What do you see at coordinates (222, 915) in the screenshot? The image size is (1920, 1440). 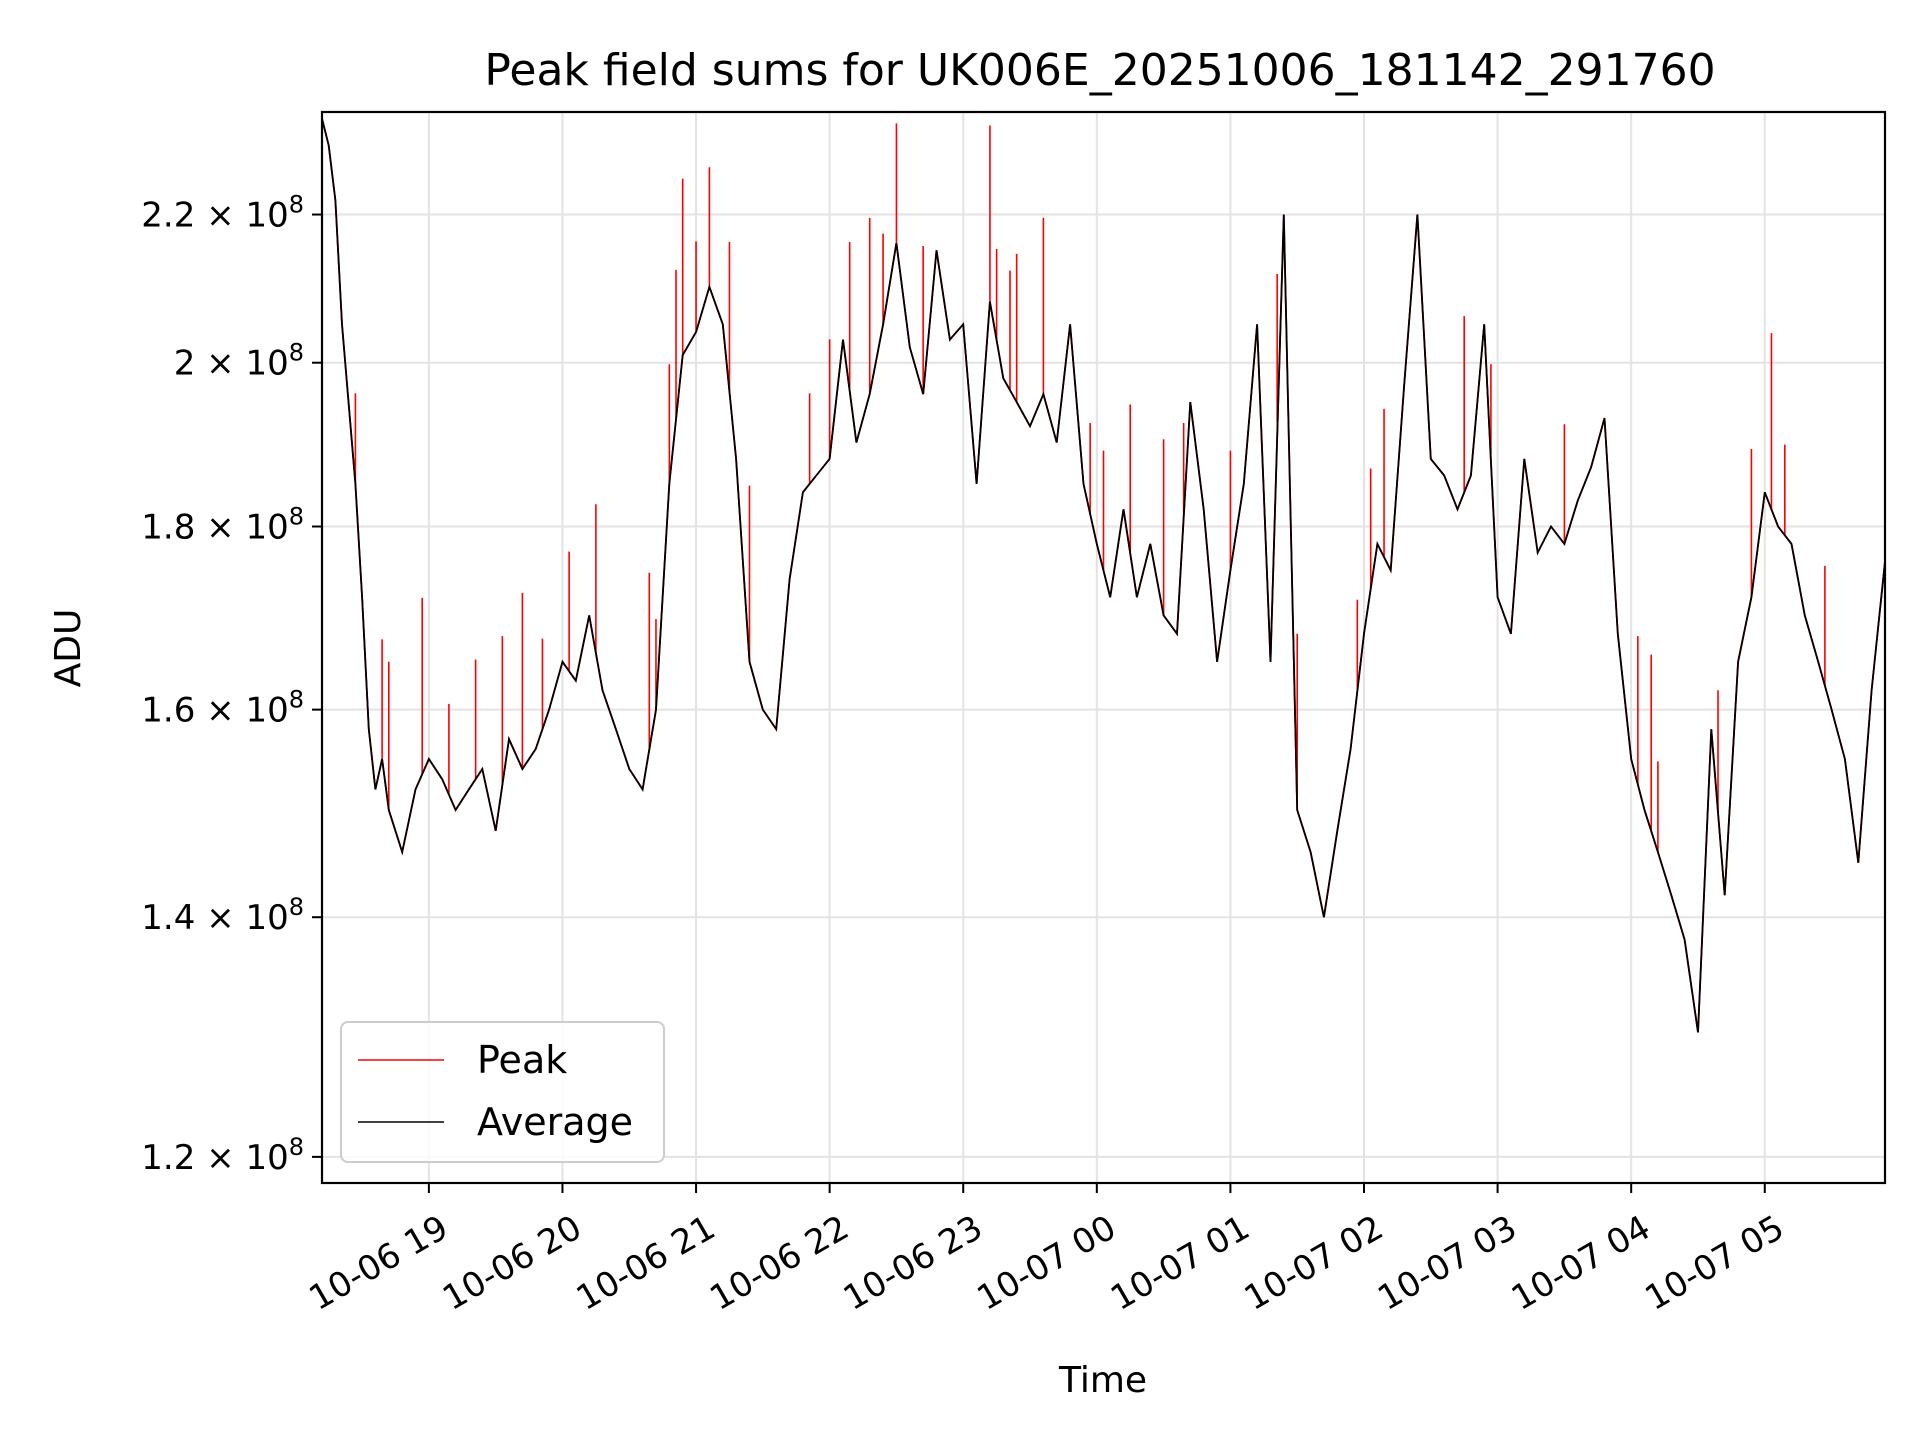 I see `y-tick-label: 1.4 × 108` at bounding box center [222, 915].